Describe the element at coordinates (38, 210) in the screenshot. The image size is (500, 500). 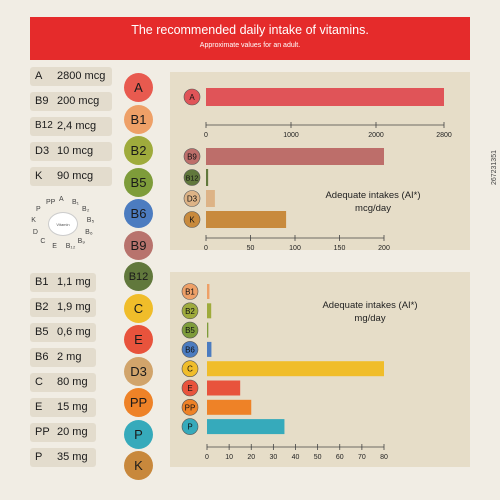
I see `wheel-label: P` at that location.